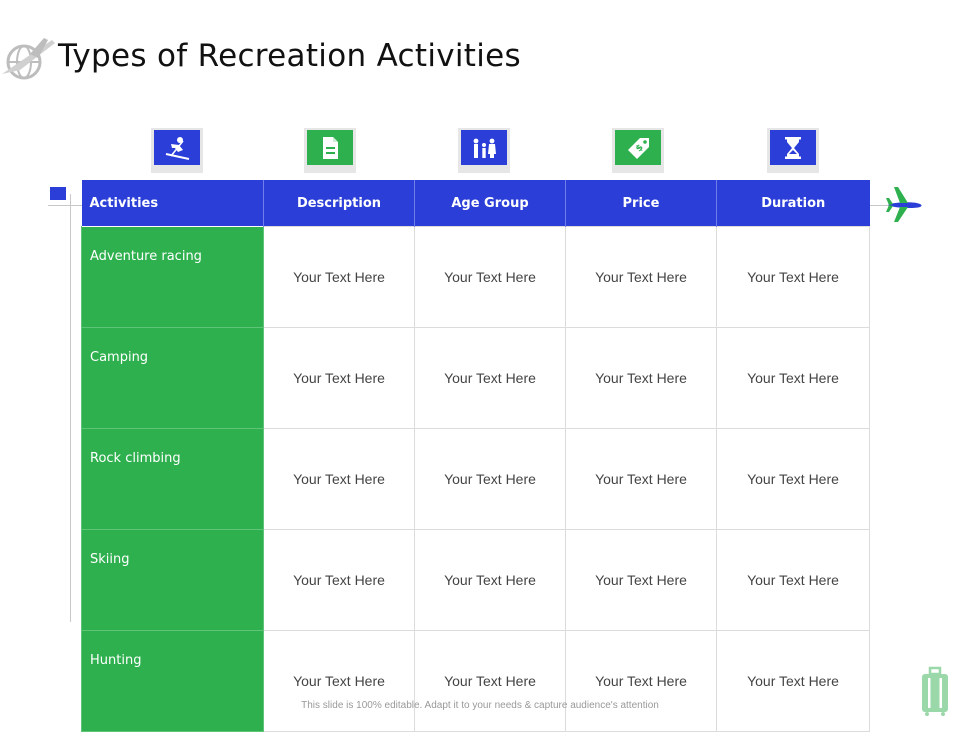 This screenshot has height=732, width=960. What do you see at coordinates (172, 681) in the screenshot?
I see `activity-name: Hunting` at bounding box center [172, 681].